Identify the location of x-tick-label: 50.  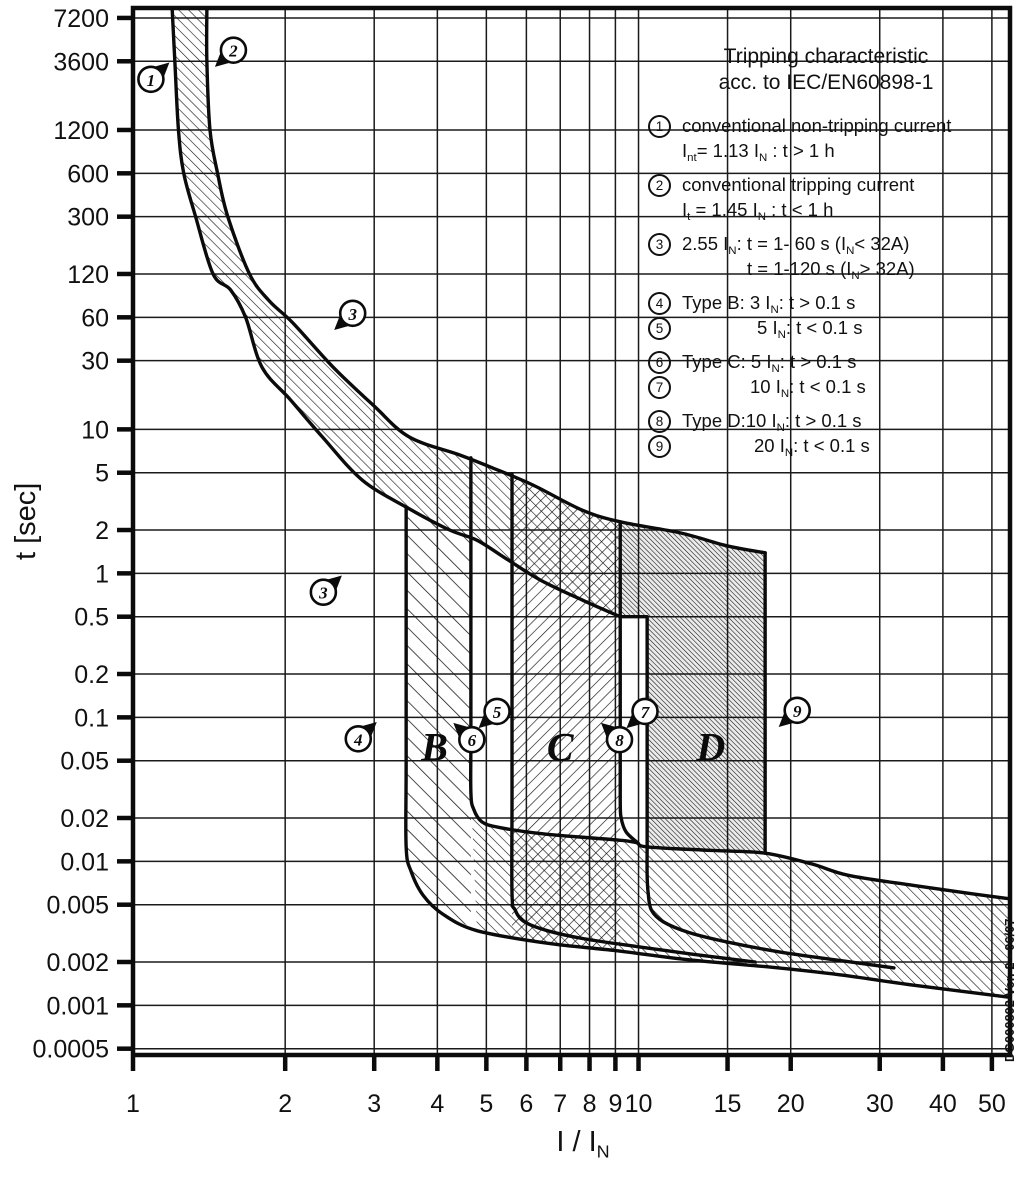
(992, 1104).